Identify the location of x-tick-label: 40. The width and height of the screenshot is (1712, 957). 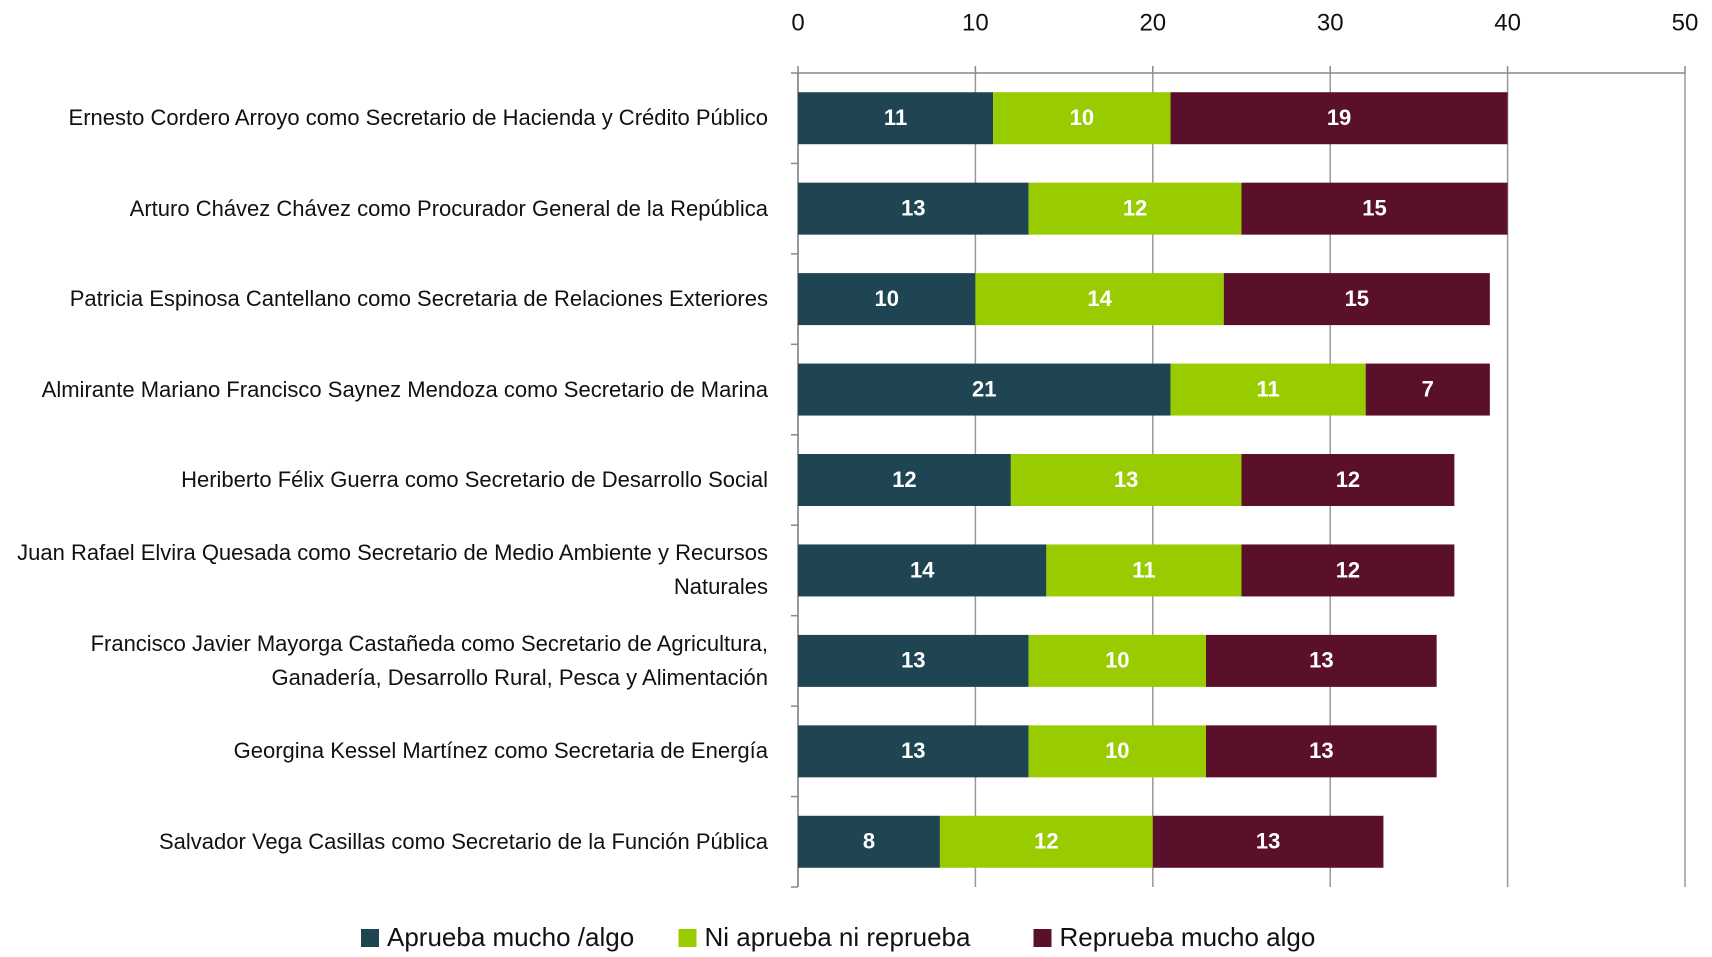
(1507, 22).